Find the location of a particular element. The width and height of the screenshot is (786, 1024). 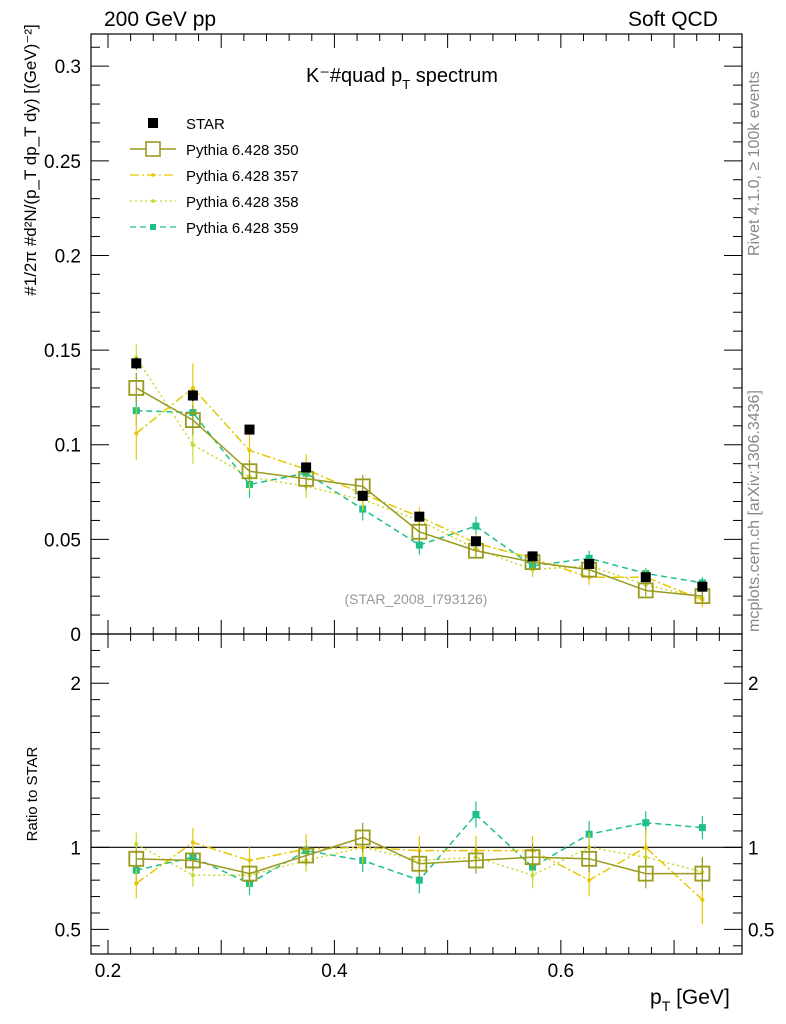

y-tick-label: 0.15 is located at coordinates (62, 351).